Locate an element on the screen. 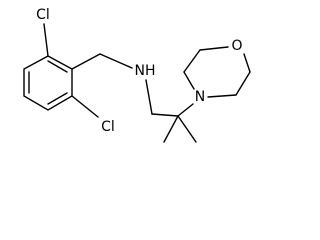 The height and width of the screenshot is (240, 320). atom-label: NH is located at coordinates (145, 71).